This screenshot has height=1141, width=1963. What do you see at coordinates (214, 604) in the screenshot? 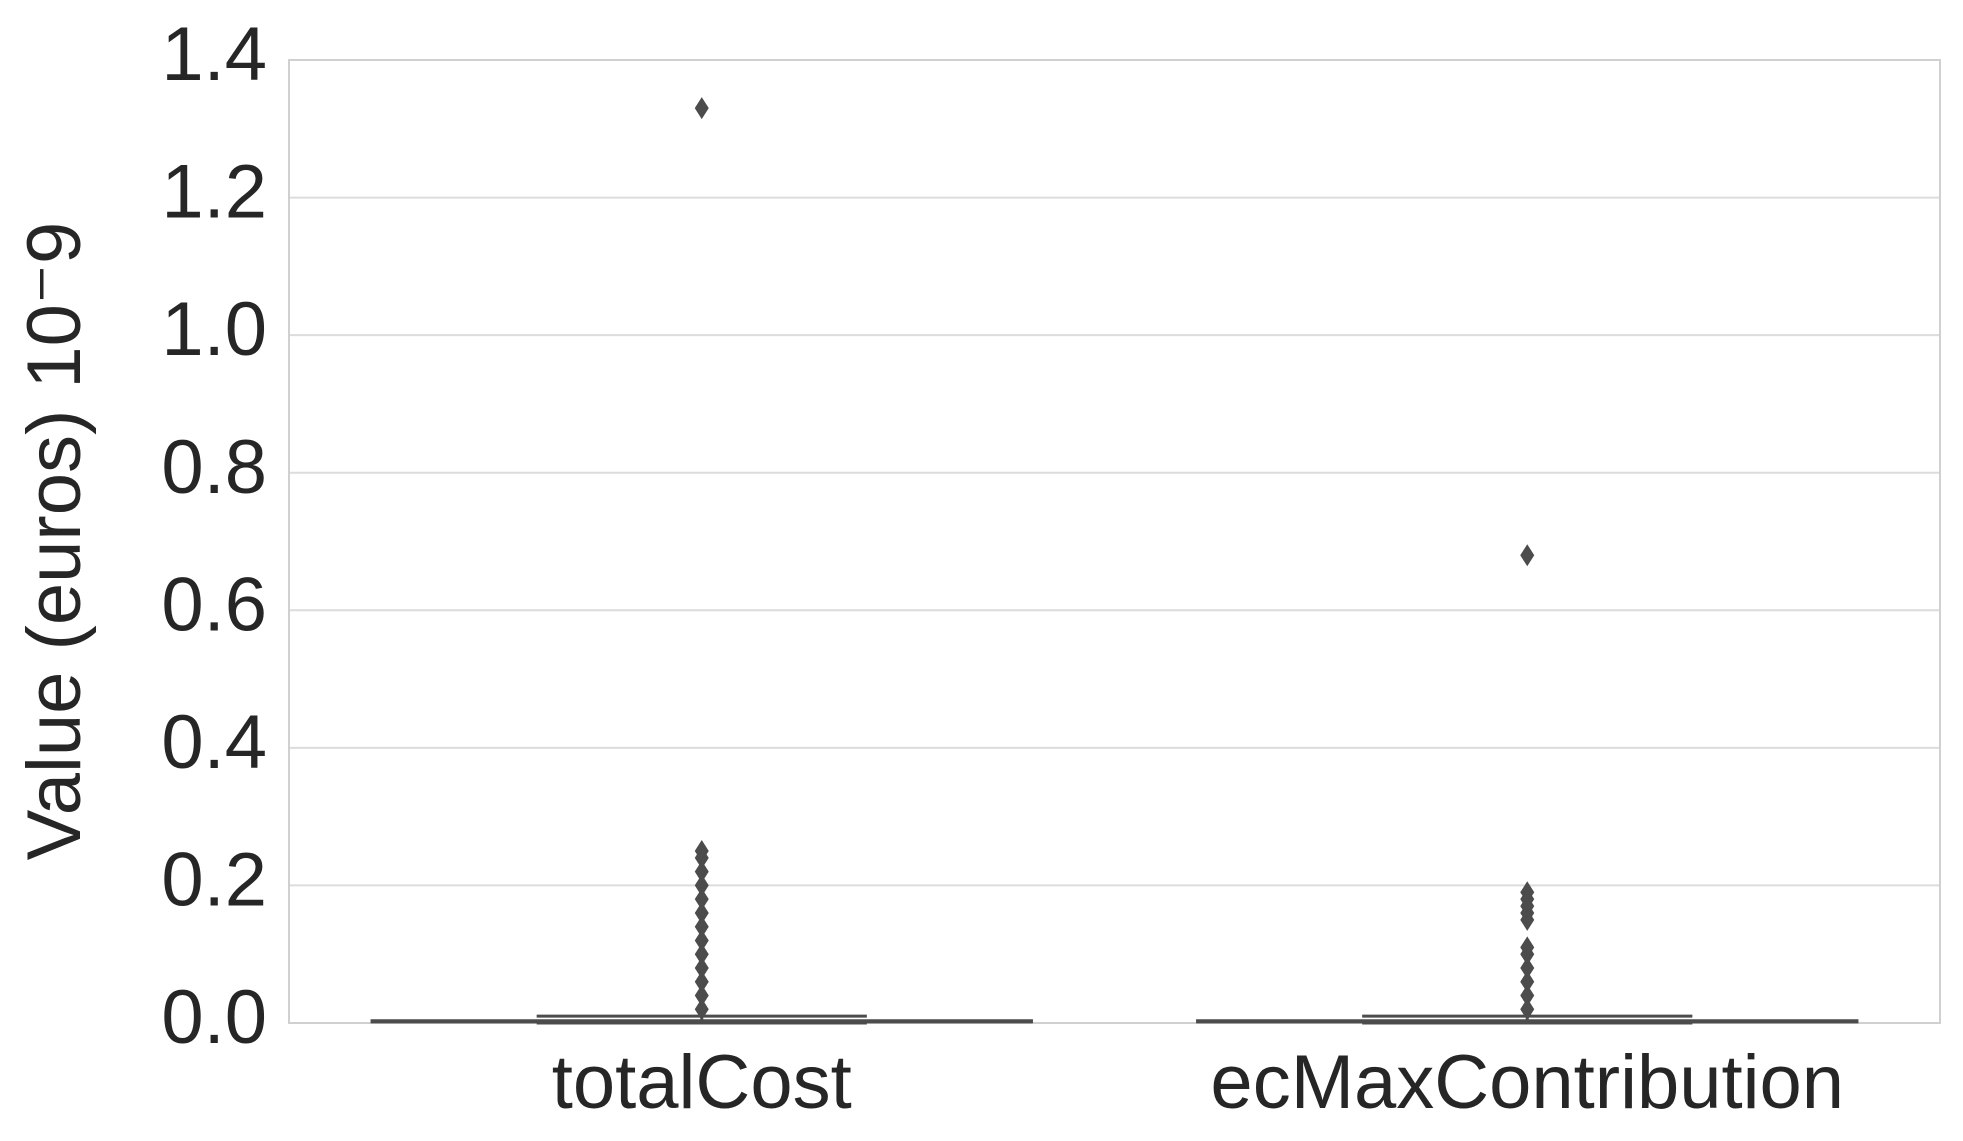
I see `y-tick-label: 0.6` at bounding box center [214, 604].